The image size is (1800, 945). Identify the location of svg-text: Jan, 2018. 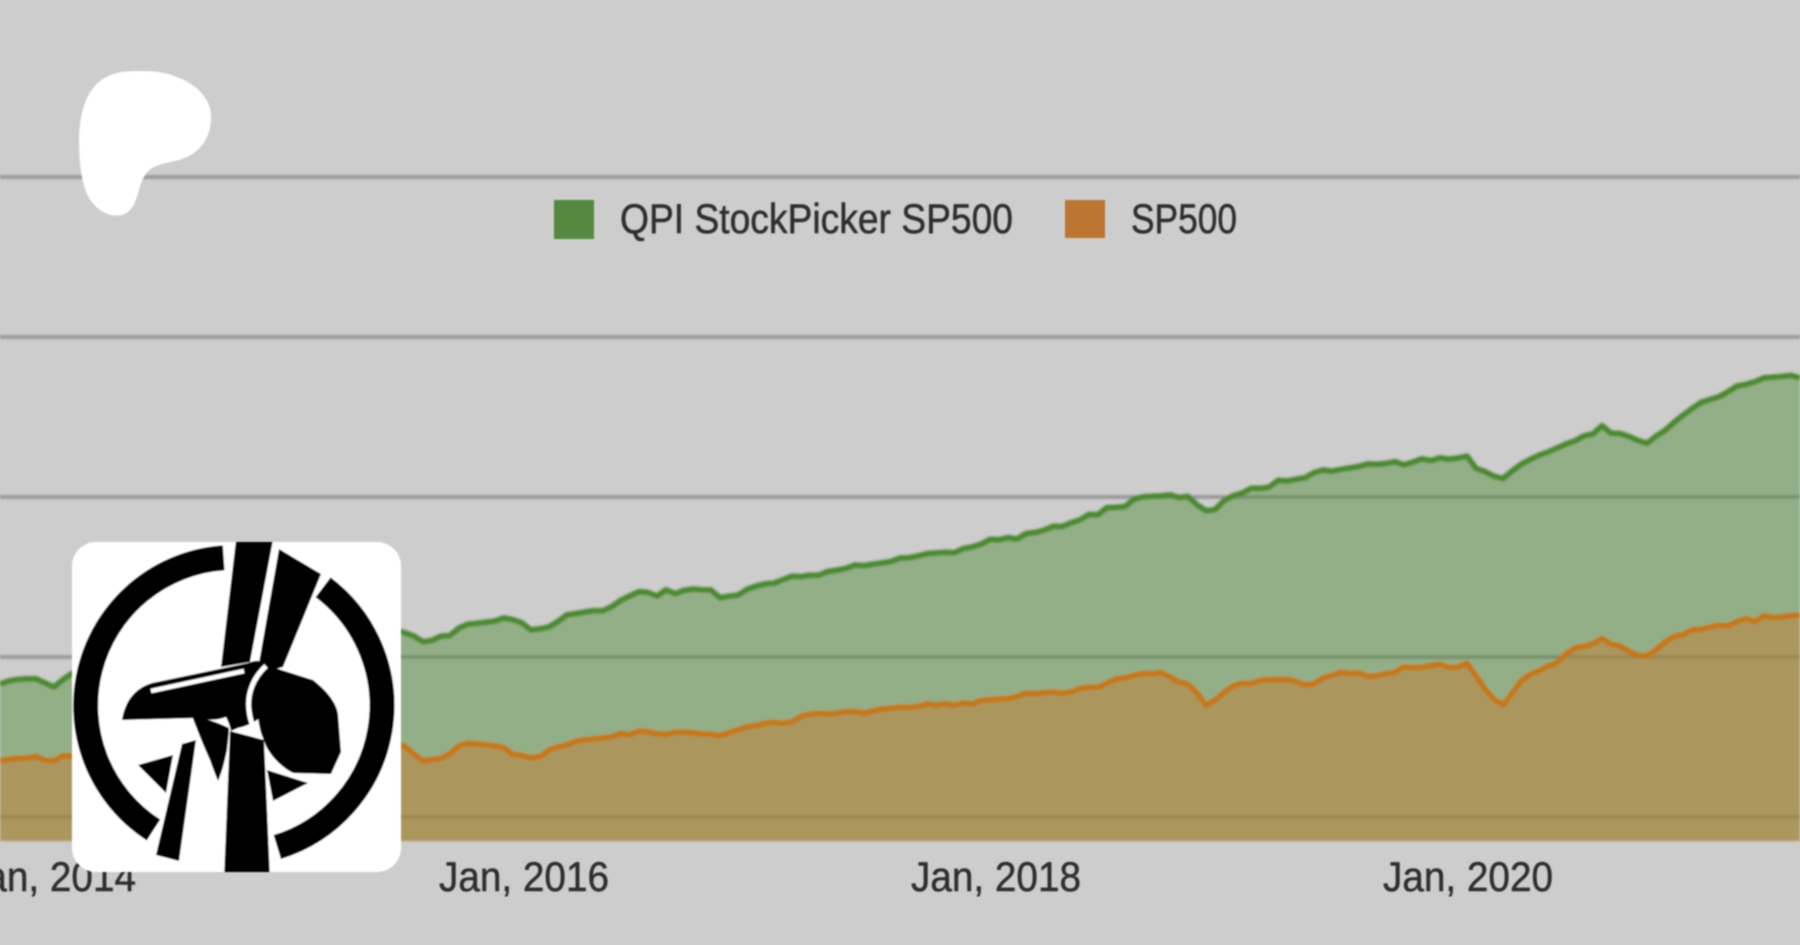
(996, 876).